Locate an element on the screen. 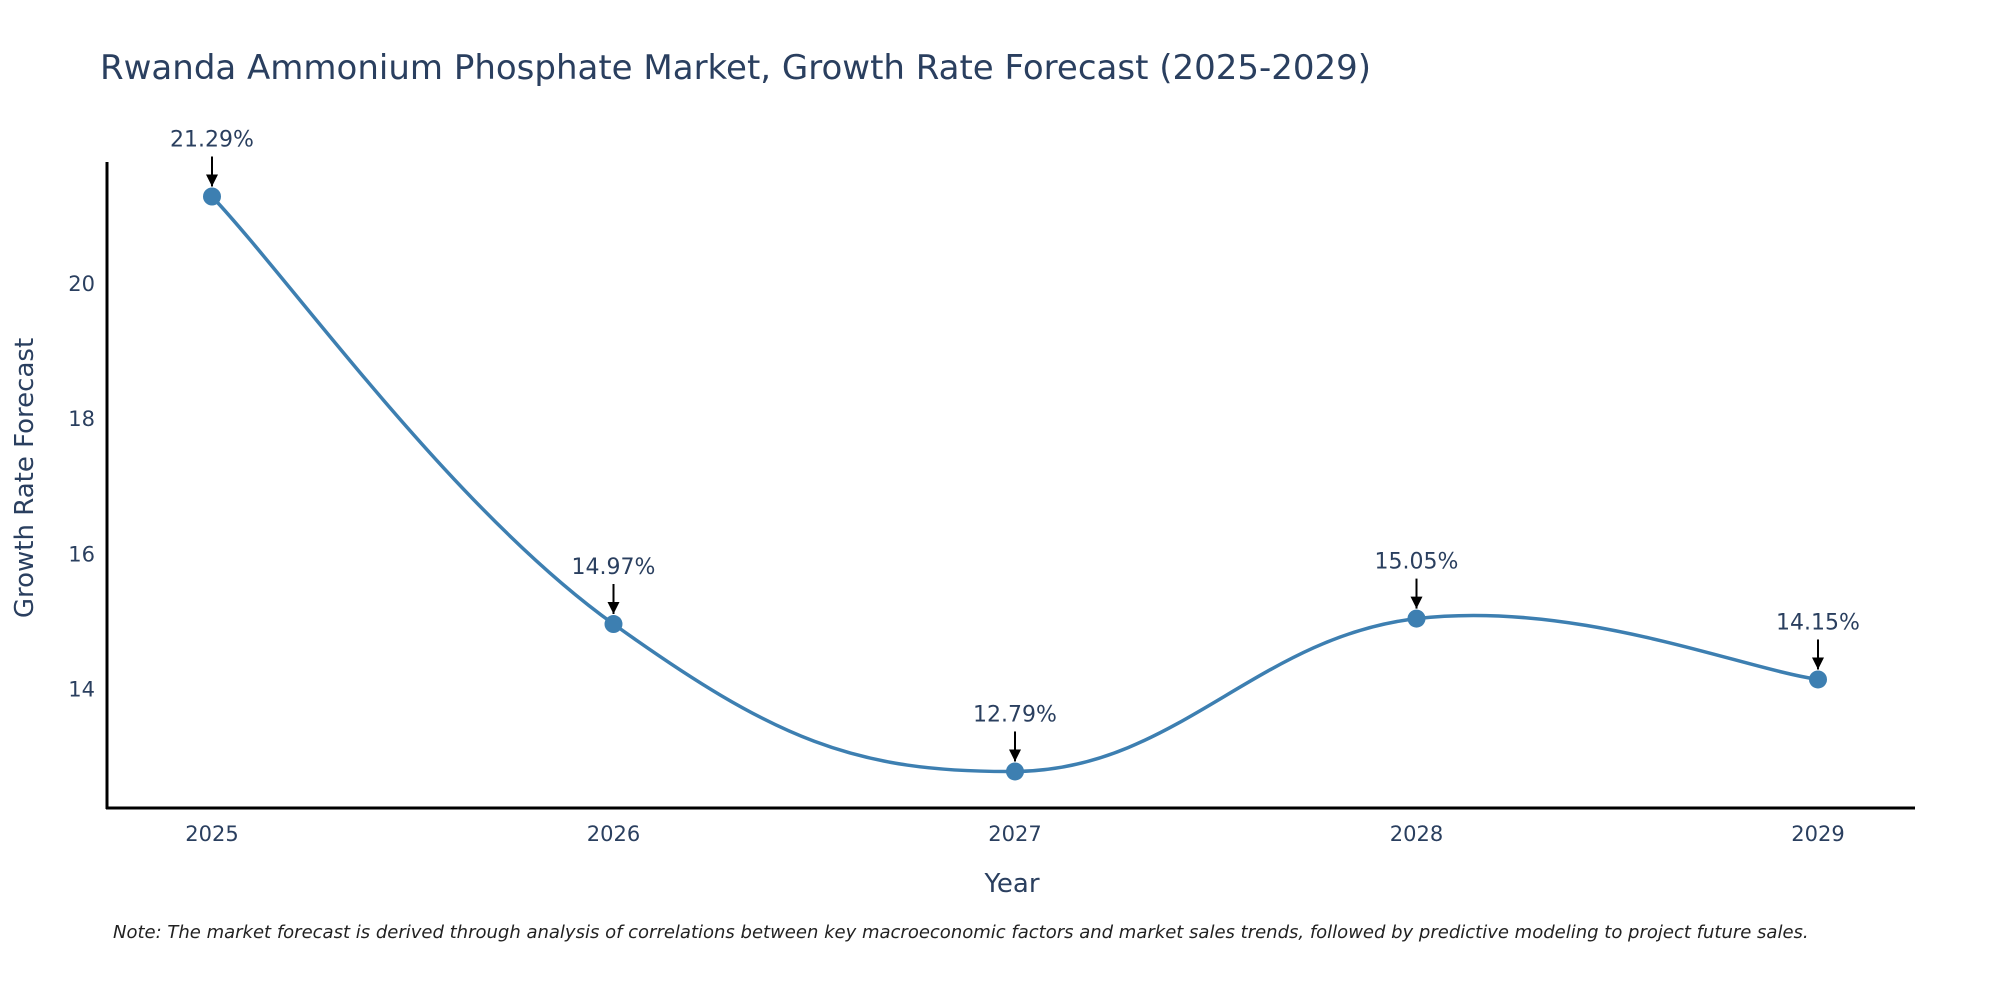 This screenshot has width=2000, height=1000. x-axis-title: Year is located at coordinates (1011, 884).